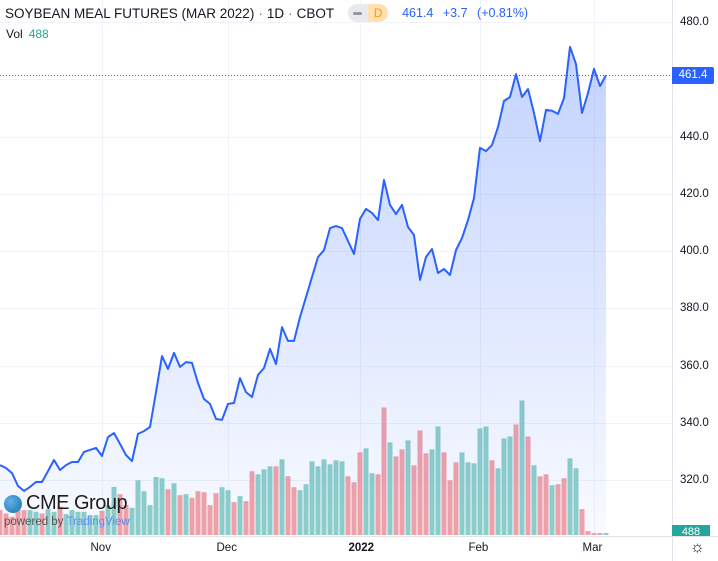  I want to click on time-tick-label: Feb, so click(478, 548).